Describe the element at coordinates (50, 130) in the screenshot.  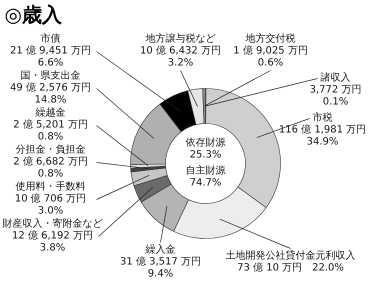
I see `data-label: 2 億 5,201 万円 0.8%` at that location.